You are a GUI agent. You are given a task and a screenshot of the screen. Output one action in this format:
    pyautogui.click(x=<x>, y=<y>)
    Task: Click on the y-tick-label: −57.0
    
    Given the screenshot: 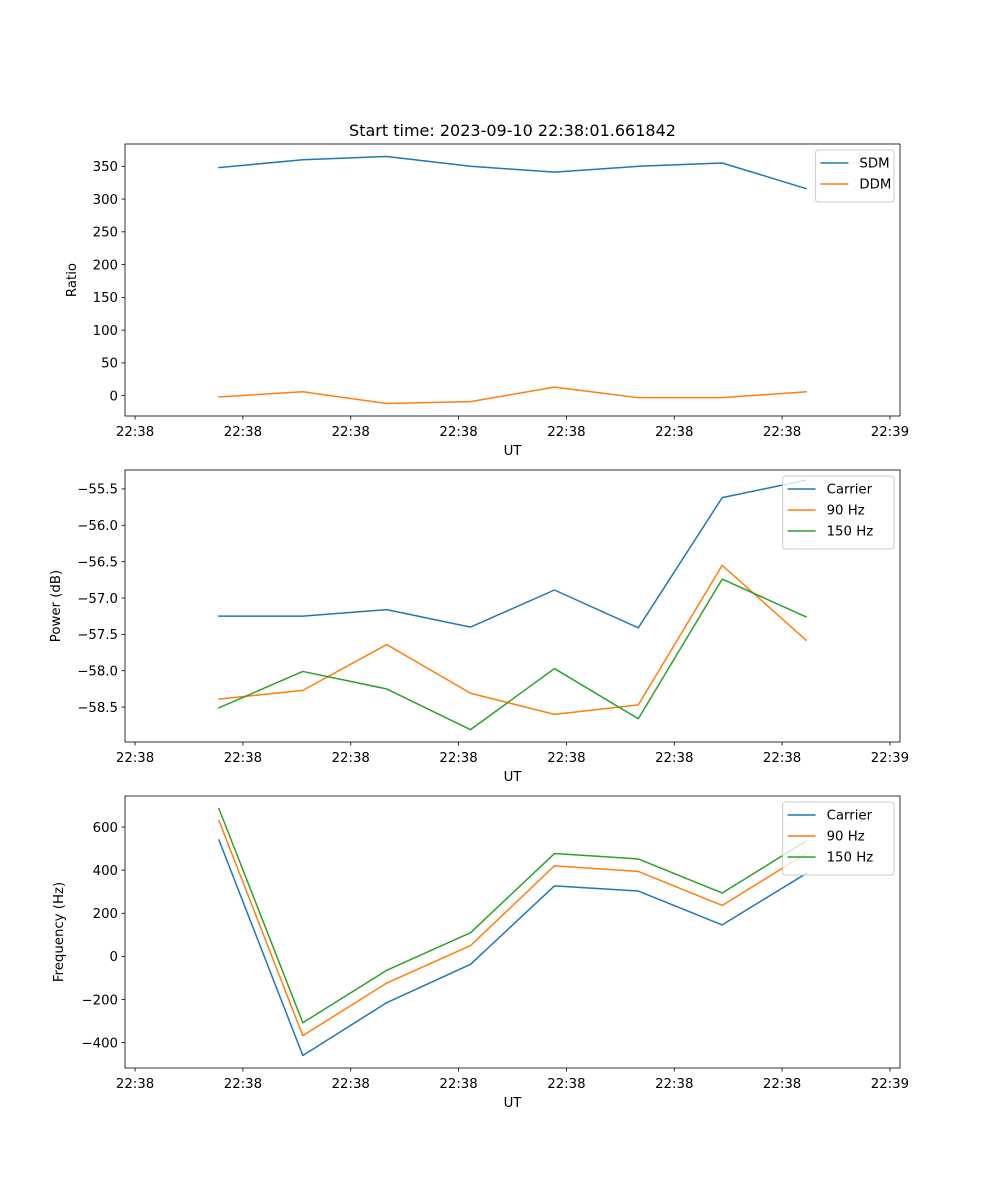 What is the action you would take?
    pyautogui.click(x=97, y=599)
    